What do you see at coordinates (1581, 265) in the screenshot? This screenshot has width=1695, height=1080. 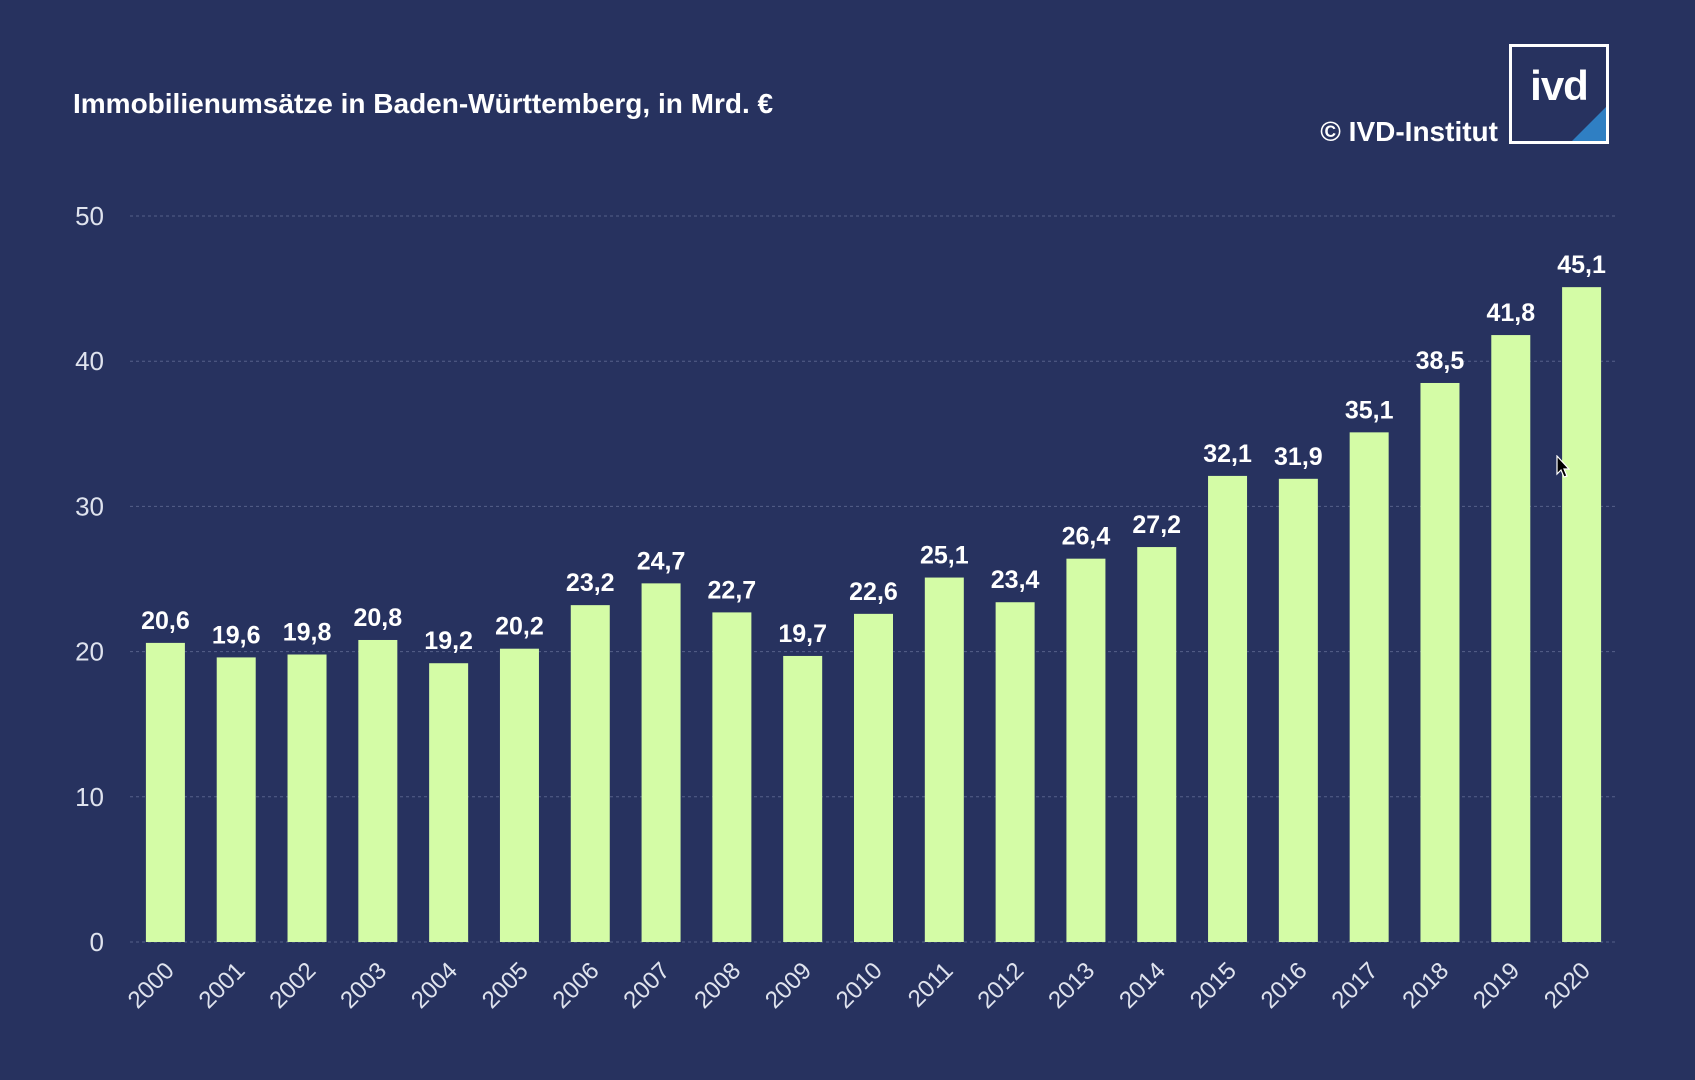 I see `data-label: 45,1` at bounding box center [1581, 265].